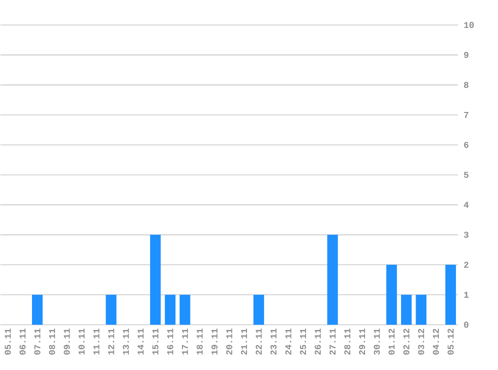  I want to click on y-tick-label: 6, so click(466, 145).